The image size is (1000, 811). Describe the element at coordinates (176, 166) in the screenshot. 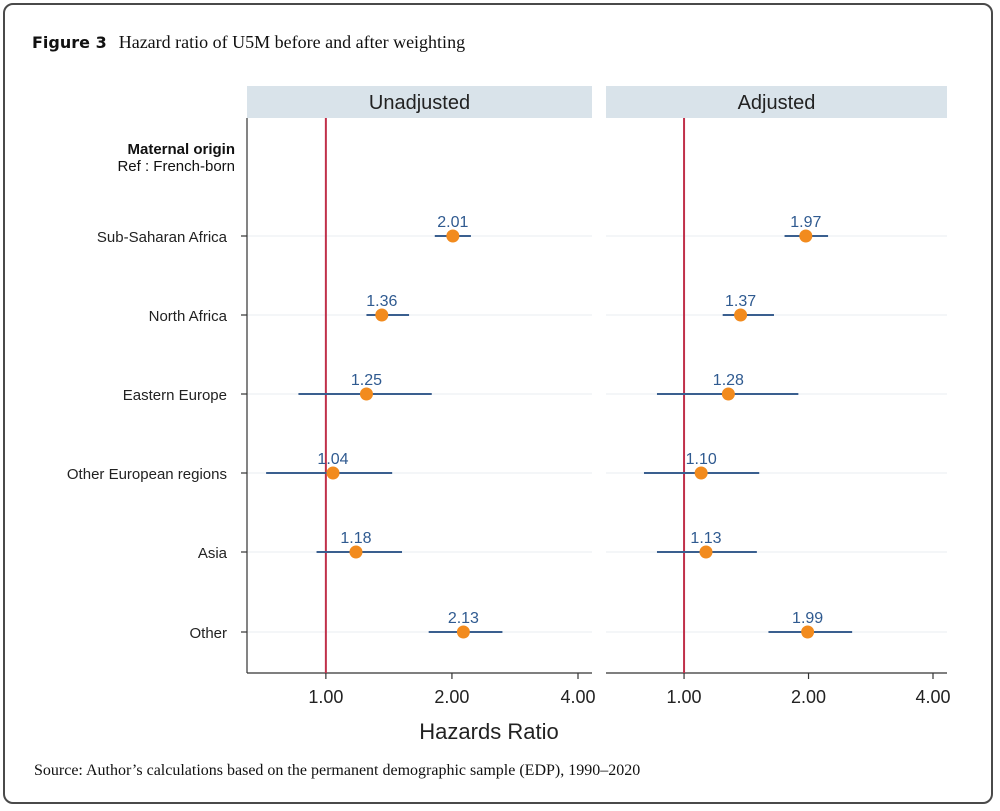

I see `group-header-sublabel: Ref : French-born` at that location.